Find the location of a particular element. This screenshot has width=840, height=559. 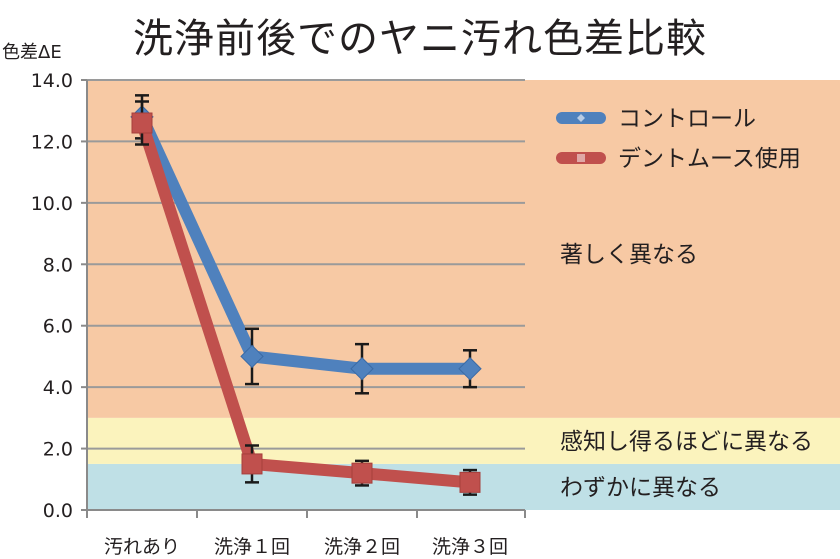

band-label-1: 感知し得るほどに異なる is located at coordinates (686, 442).